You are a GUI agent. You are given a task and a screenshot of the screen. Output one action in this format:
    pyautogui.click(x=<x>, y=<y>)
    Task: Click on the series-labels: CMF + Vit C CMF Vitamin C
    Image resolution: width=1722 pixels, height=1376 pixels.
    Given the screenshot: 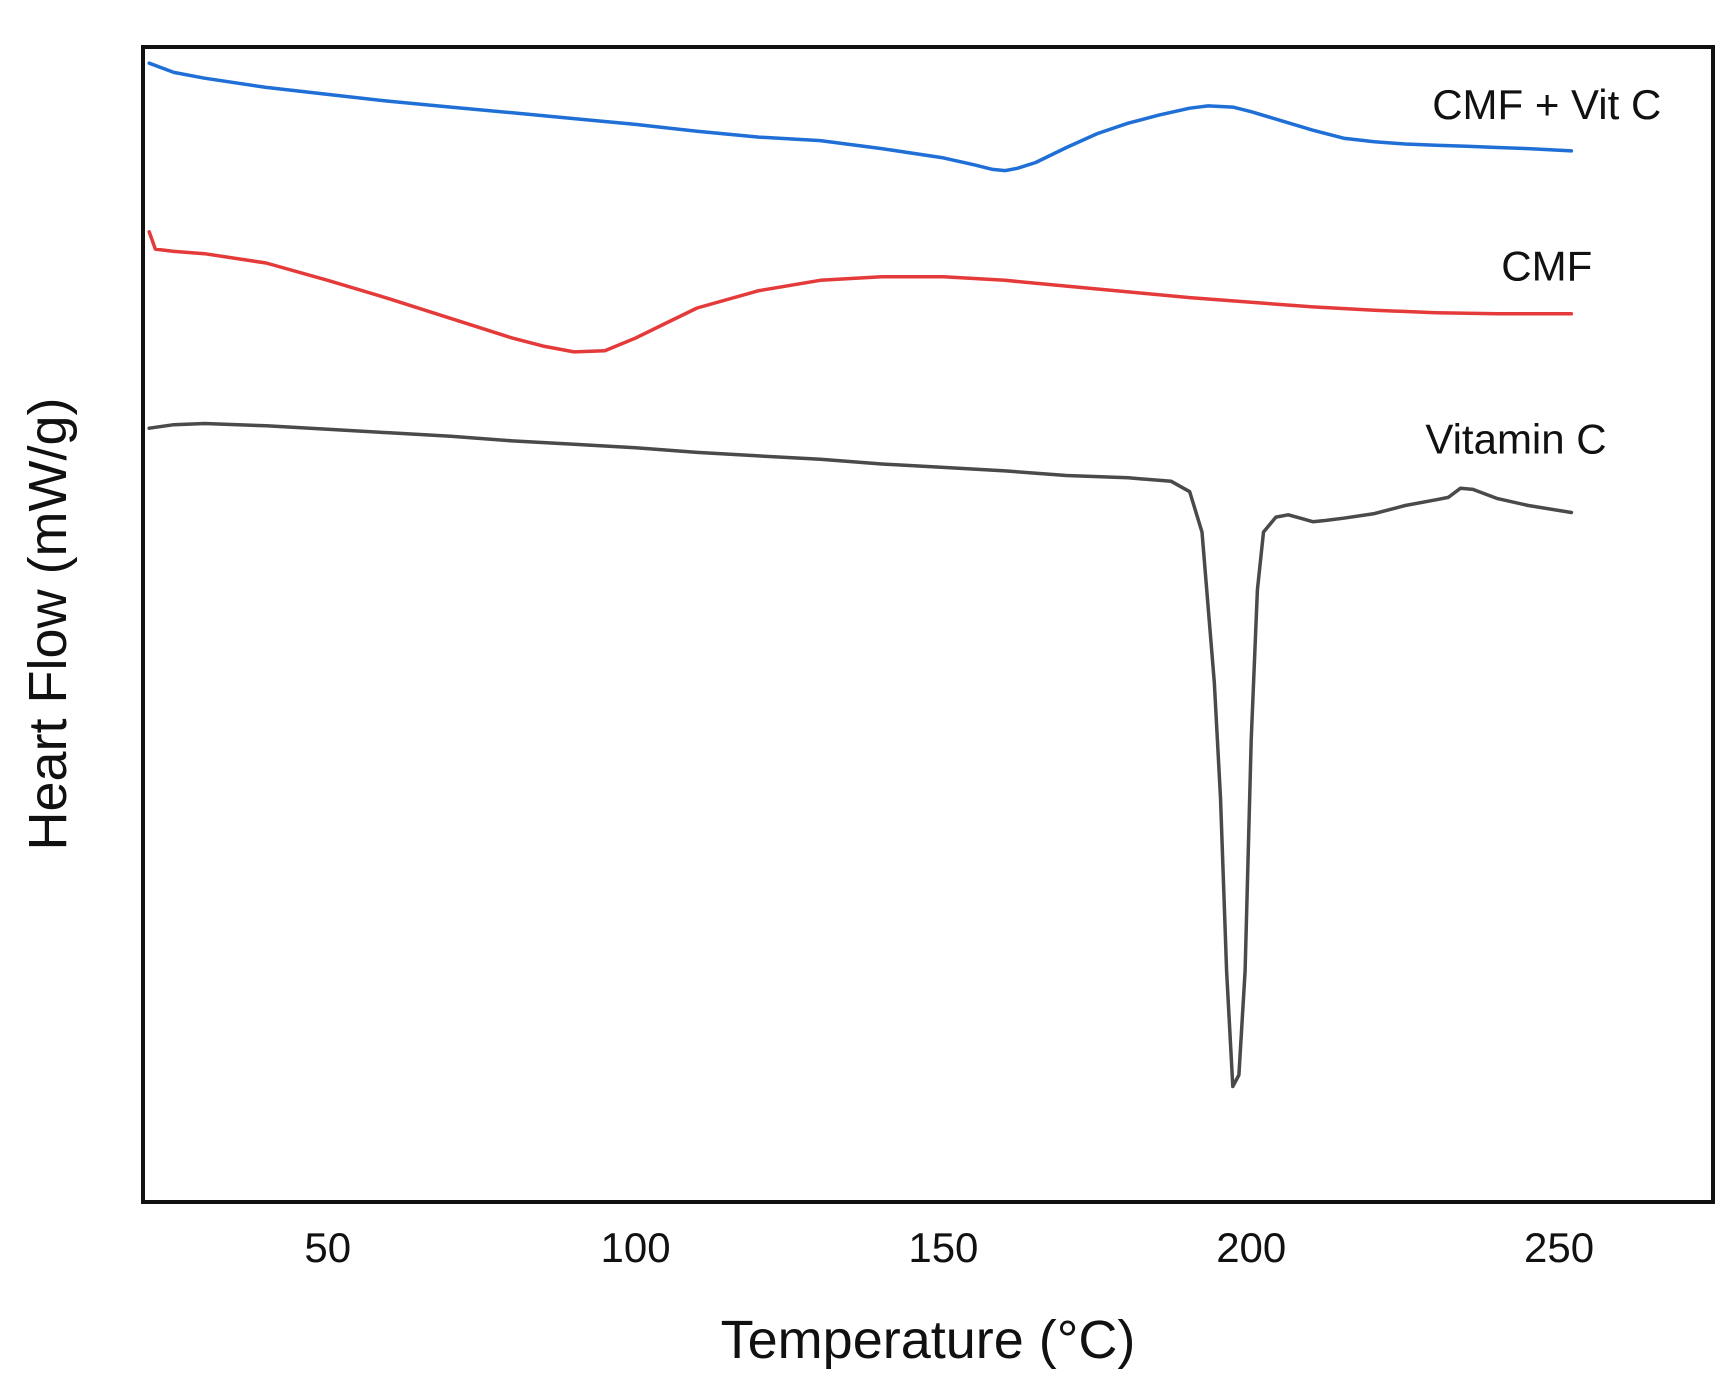 What is the action you would take?
    pyautogui.click(x=1543, y=272)
    